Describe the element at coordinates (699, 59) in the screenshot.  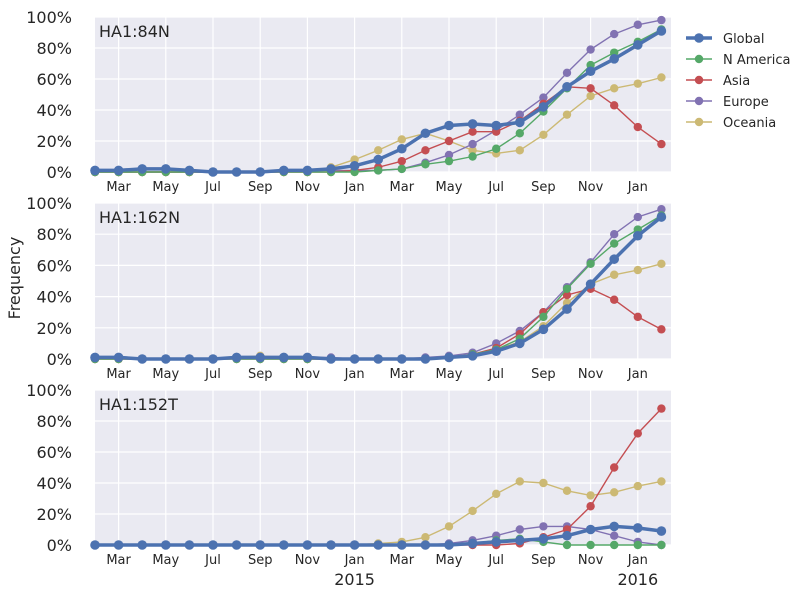
I see `legend-n-america-marker` at that location.